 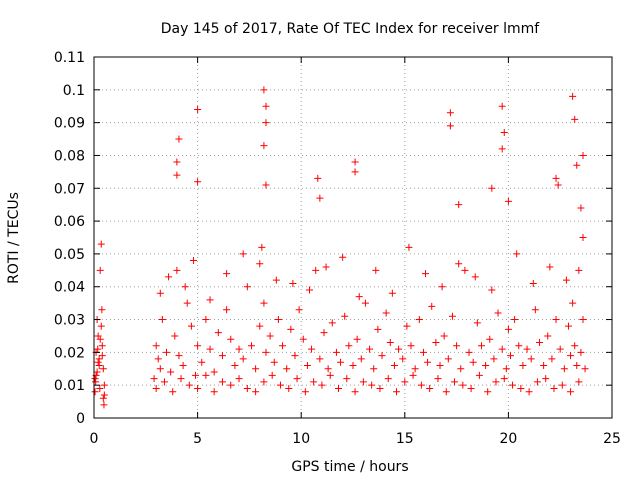 I want to click on y-tick-label: 0.09, so click(x=69, y=124).